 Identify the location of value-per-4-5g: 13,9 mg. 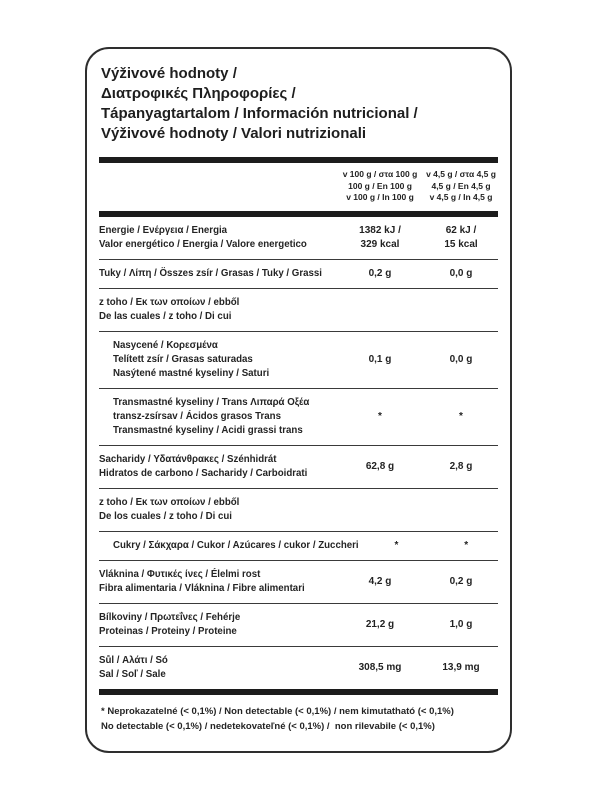
(461, 667).